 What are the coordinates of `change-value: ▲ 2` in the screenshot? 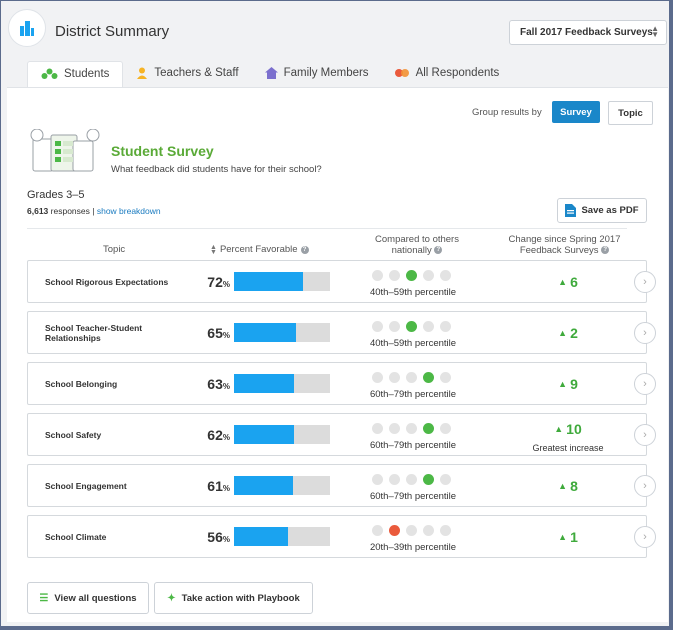 It's located at (568, 333).